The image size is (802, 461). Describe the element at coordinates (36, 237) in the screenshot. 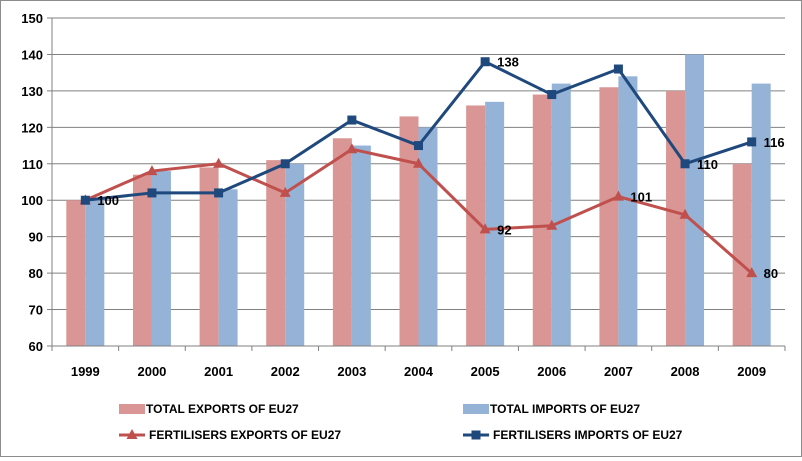

I see `y-tick-label-90: 90` at that location.